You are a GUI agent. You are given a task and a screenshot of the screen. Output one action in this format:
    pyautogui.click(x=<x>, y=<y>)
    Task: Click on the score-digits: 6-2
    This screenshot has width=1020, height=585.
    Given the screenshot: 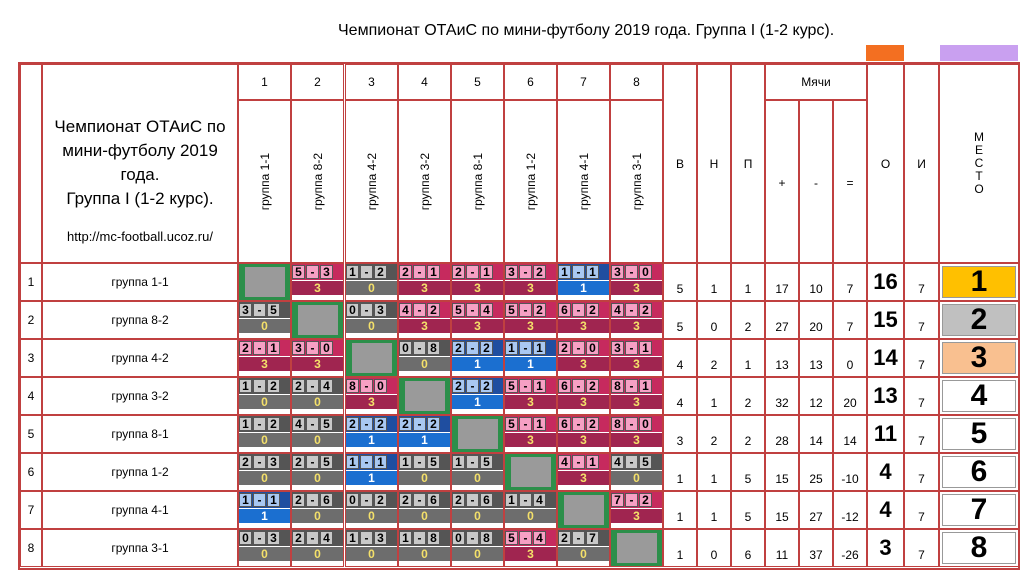 What is the action you would take?
    pyautogui.click(x=583, y=424)
    